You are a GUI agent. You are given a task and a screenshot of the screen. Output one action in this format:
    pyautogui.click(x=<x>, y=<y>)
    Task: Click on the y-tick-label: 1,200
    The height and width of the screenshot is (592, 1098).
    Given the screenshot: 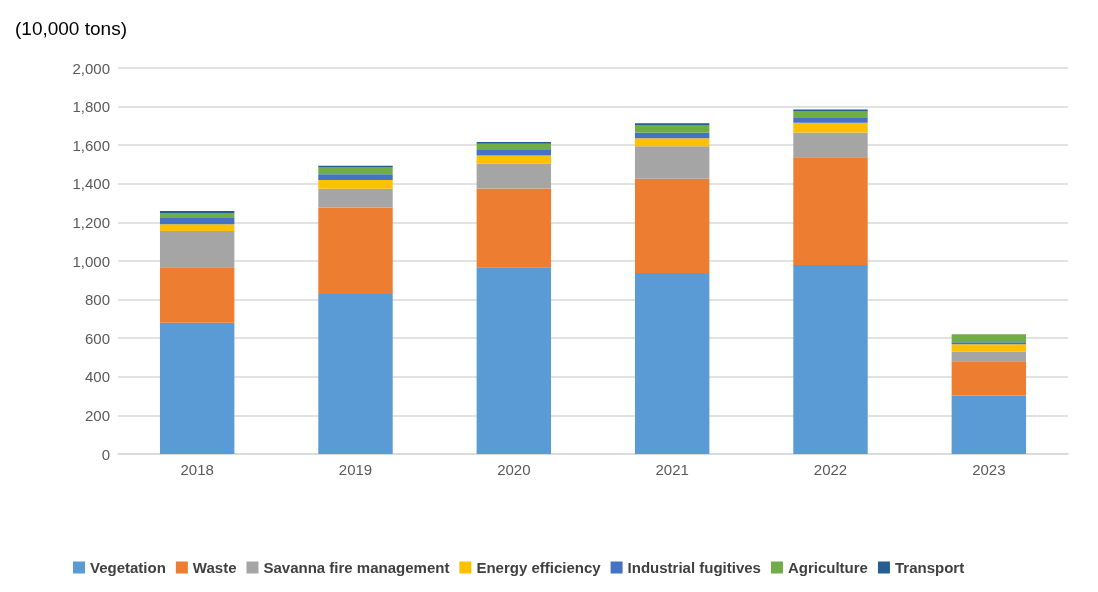 What is the action you would take?
    pyautogui.click(x=91, y=222)
    